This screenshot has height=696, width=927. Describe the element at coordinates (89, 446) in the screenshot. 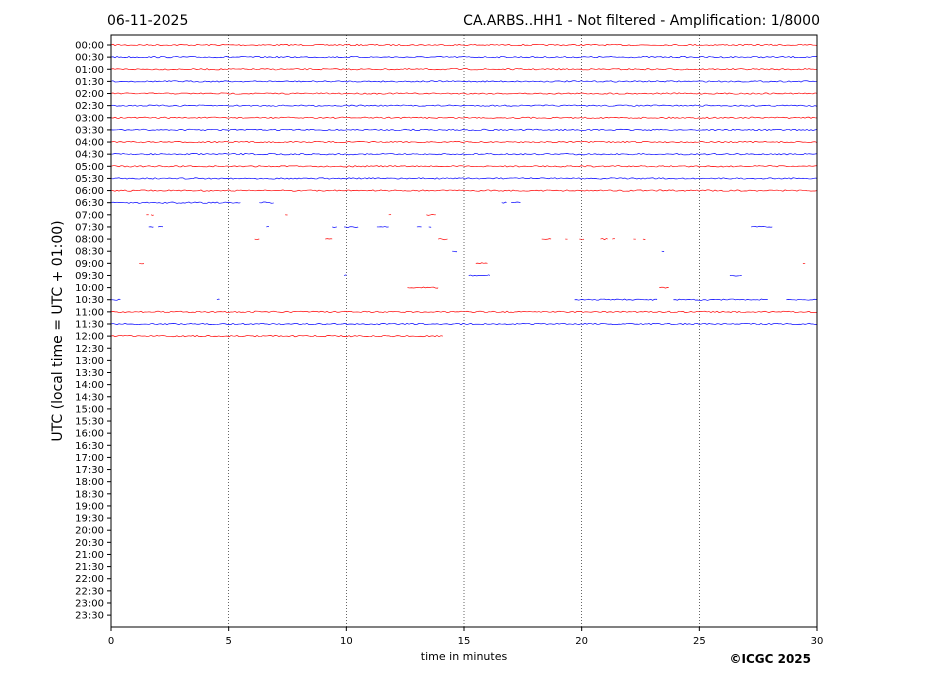

I see `y-tick-label: 16:30` at that location.